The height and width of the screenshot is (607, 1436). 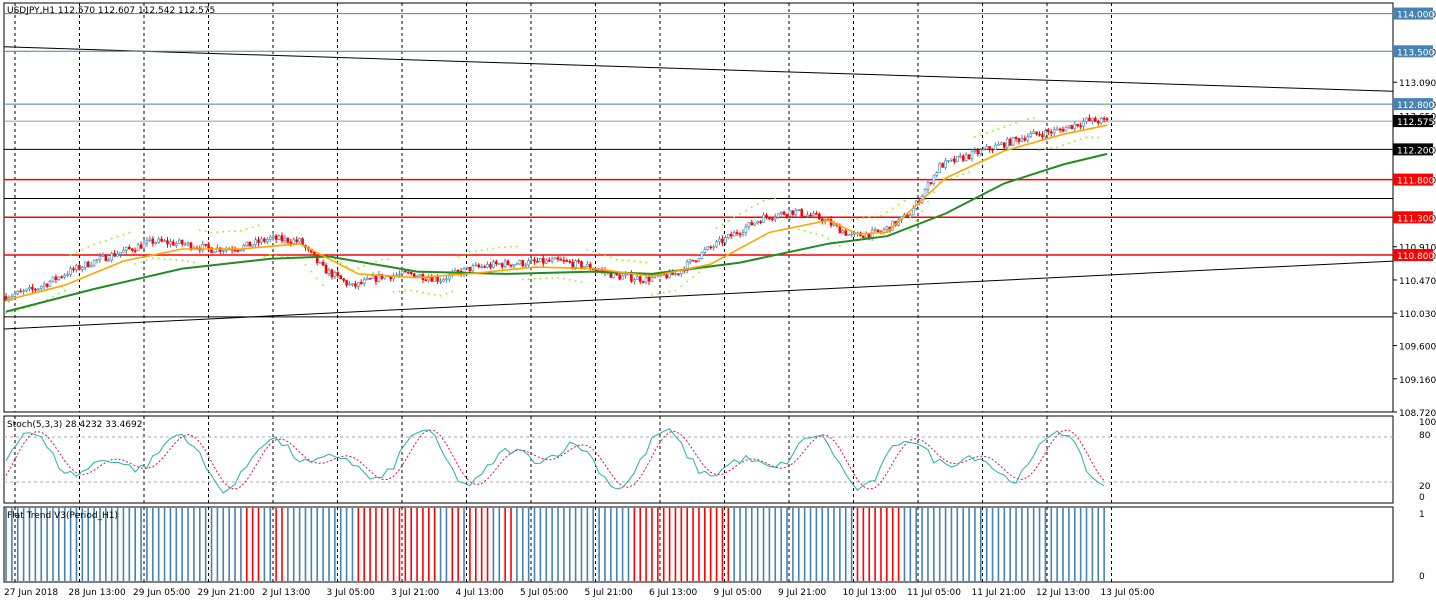 I want to click on y-tick-label: 110.910, so click(x=1417, y=249).